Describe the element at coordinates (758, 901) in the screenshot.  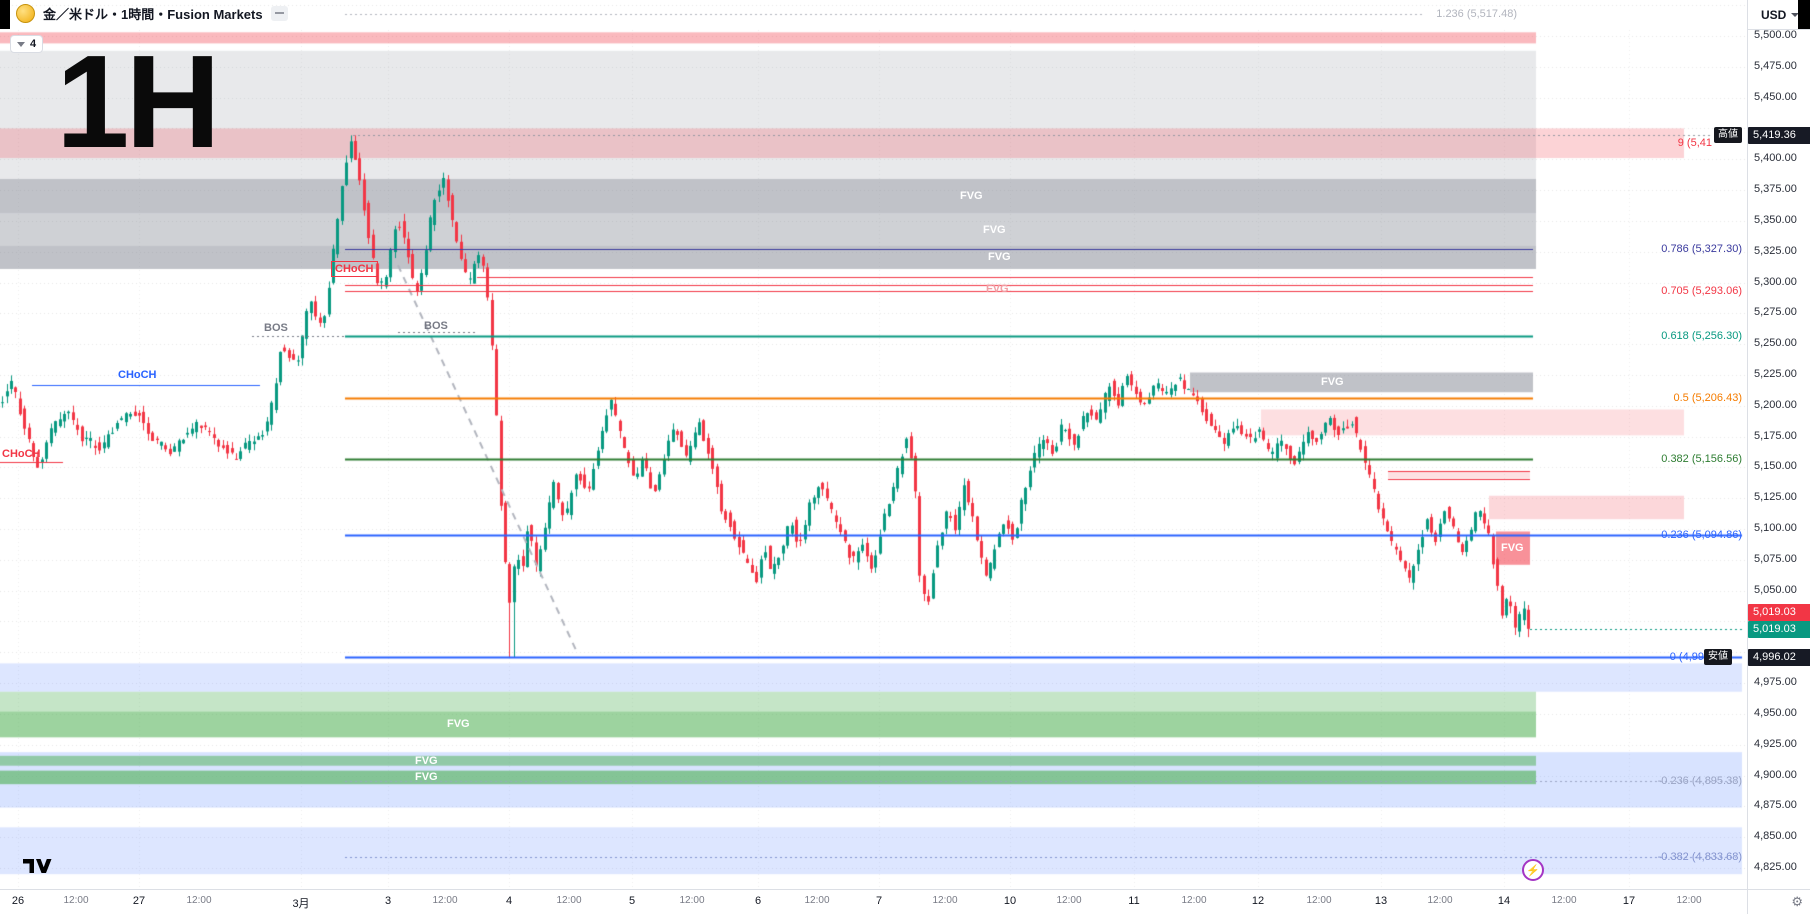
I see `time-tick-label: 6` at that location.